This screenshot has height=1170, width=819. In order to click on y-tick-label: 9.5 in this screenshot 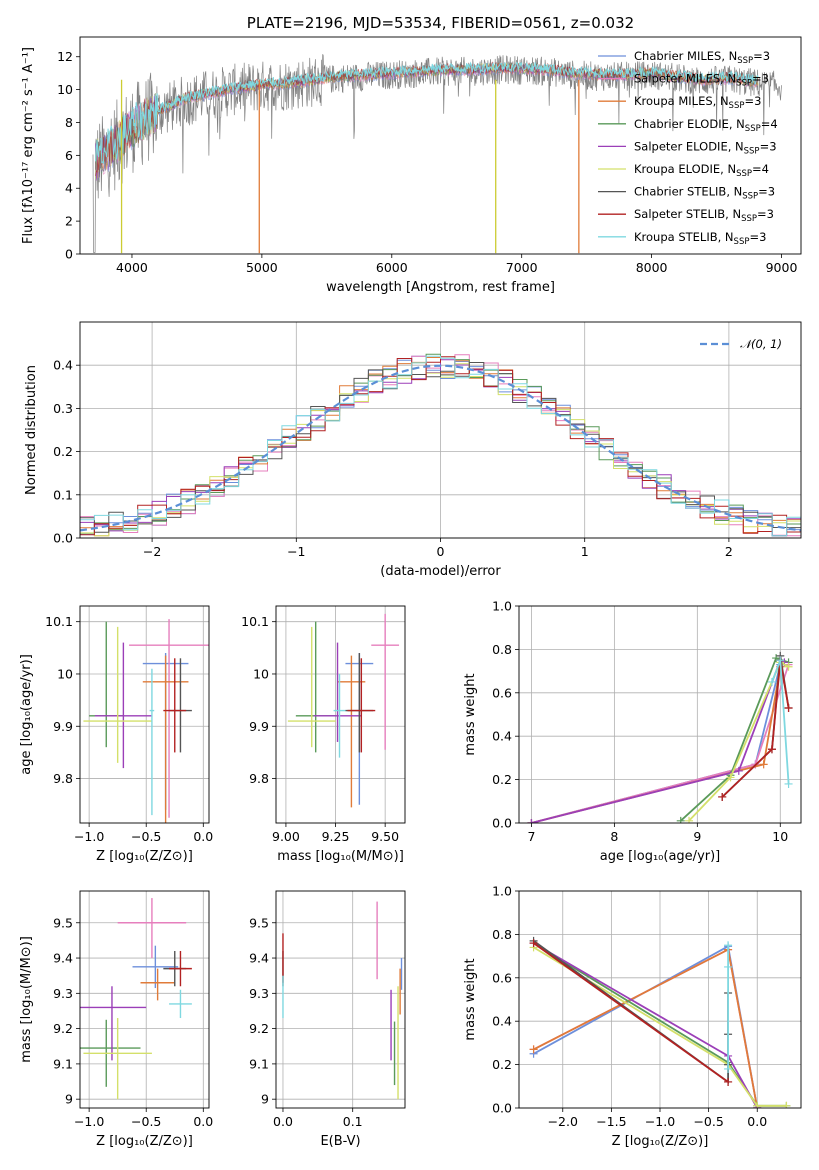, I will do `click(63, 922)`.